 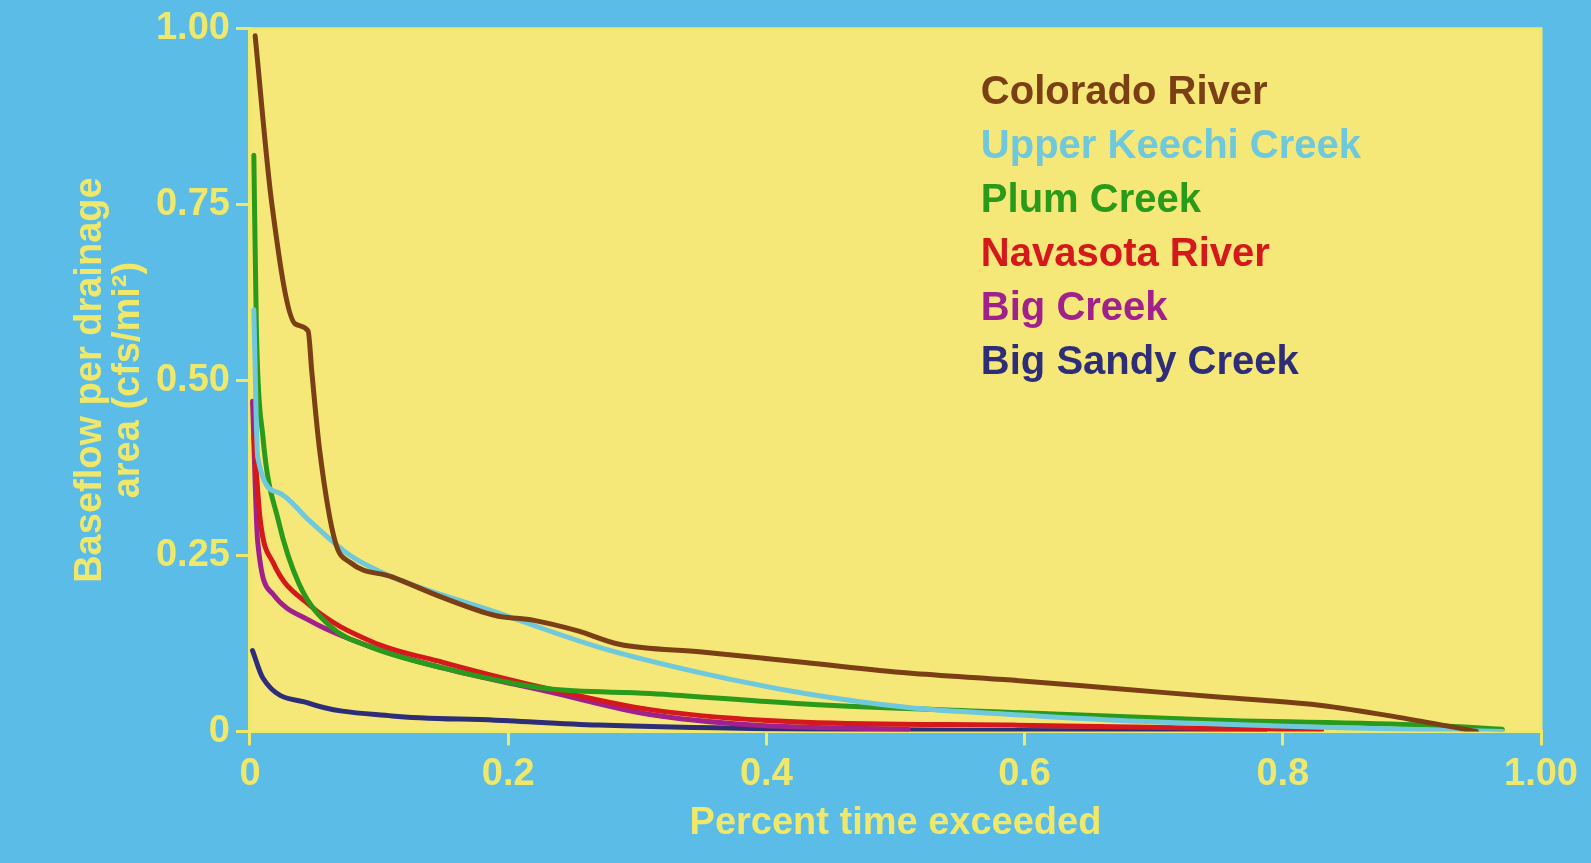 What do you see at coordinates (766, 771) in the screenshot?
I see `x-tick-label: 0.4` at bounding box center [766, 771].